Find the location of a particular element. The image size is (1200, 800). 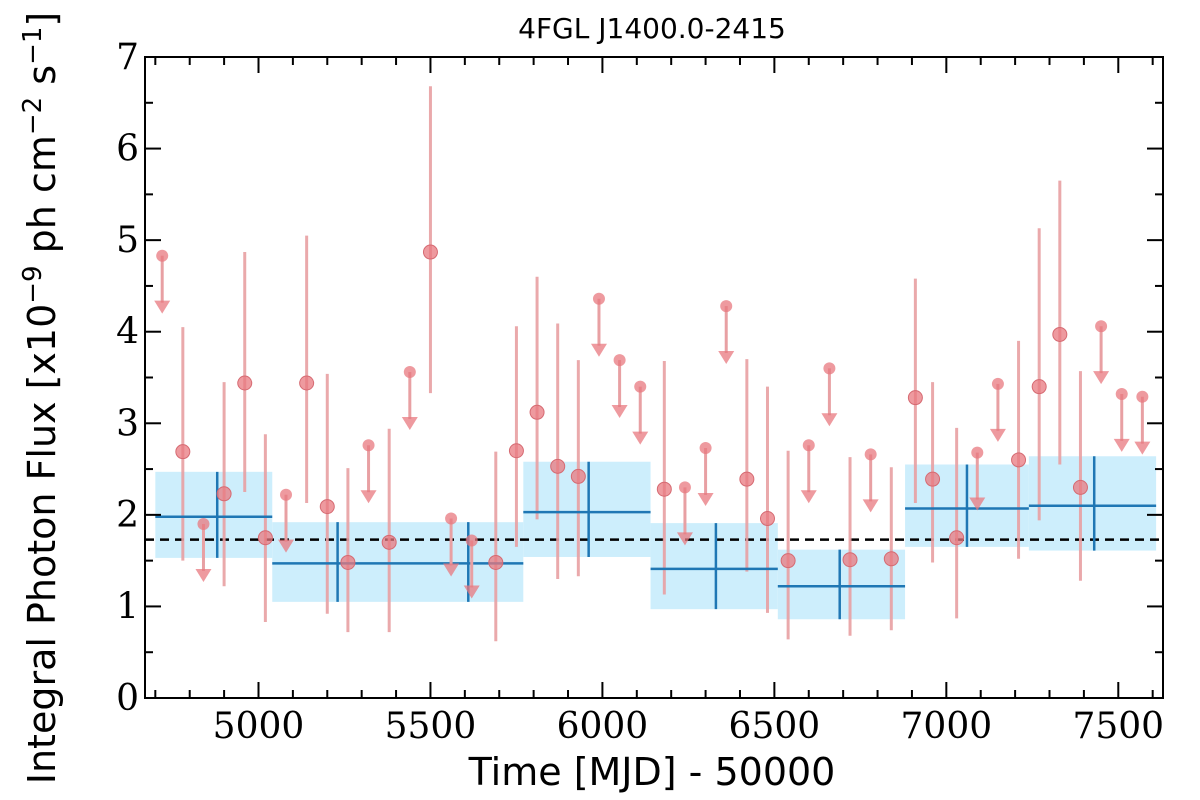

x-tick-label: 6000 is located at coordinates (603, 726).